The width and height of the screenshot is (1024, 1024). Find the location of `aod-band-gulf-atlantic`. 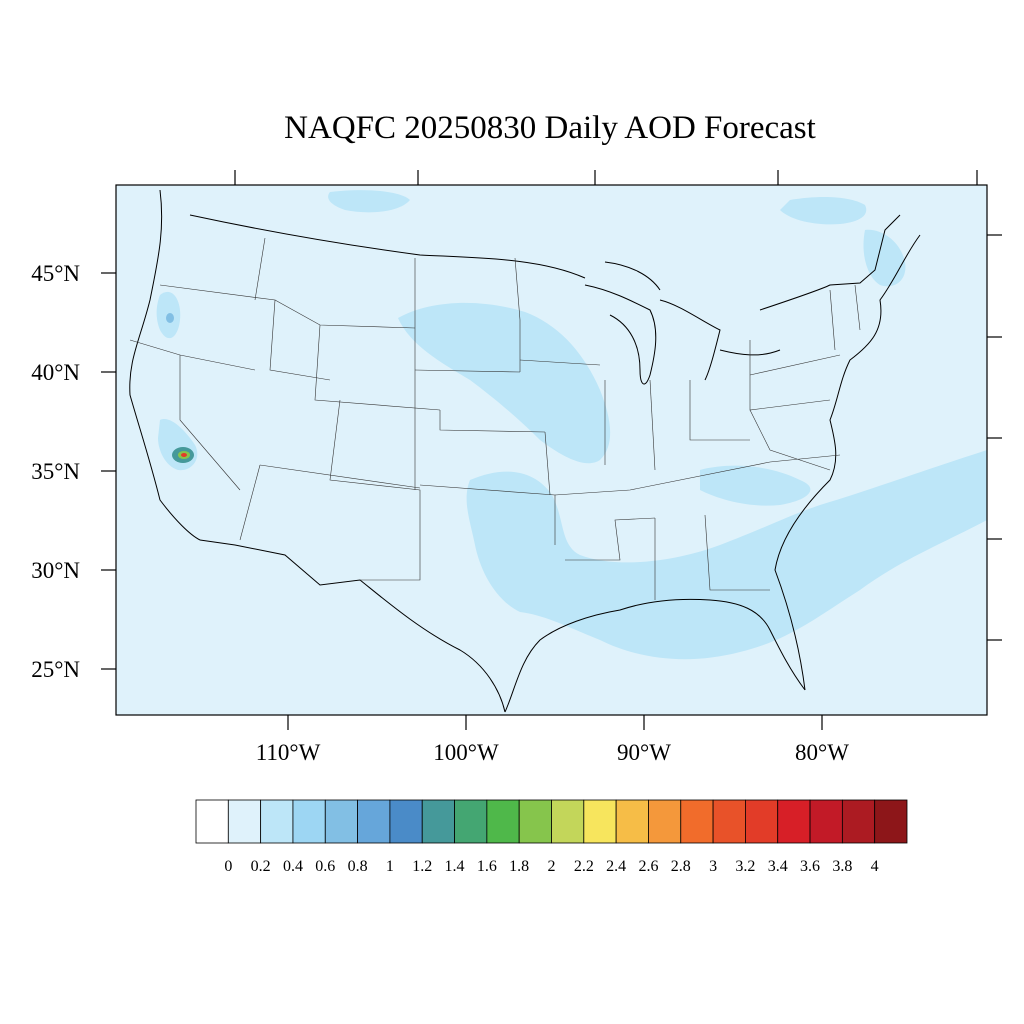

aod-band-gulf-atlantic is located at coordinates (755, 485).